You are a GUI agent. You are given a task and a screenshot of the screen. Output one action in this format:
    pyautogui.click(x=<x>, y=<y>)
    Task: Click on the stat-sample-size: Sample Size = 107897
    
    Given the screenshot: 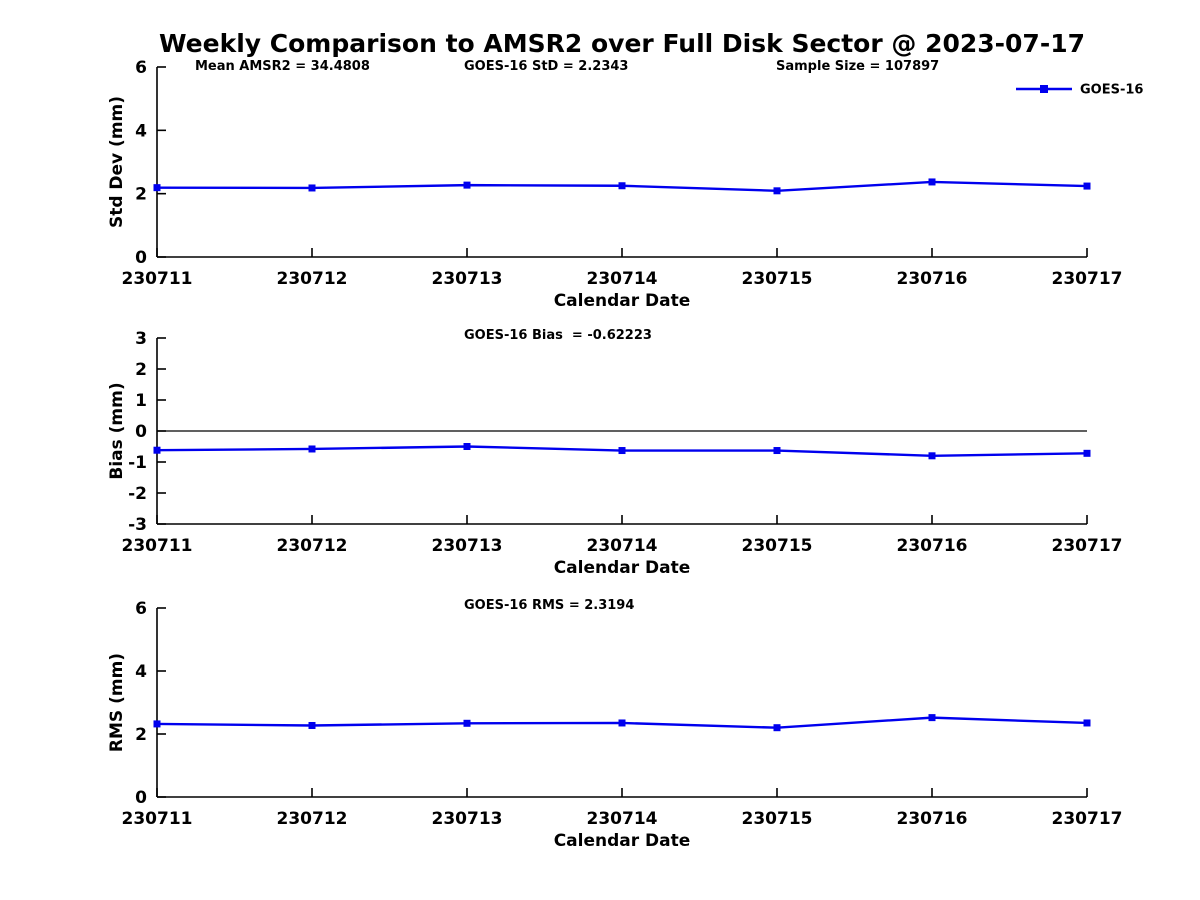 What is the action you would take?
    pyautogui.click(x=858, y=66)
    